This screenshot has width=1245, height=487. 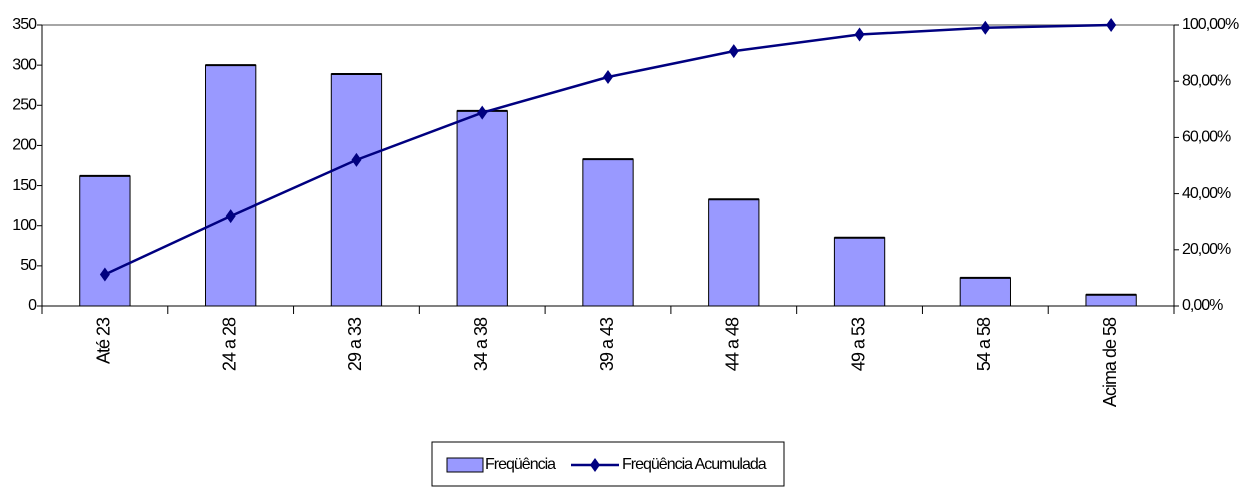 I want to click on x-tick-label: 39 a 43, so click(x=607, y=344).